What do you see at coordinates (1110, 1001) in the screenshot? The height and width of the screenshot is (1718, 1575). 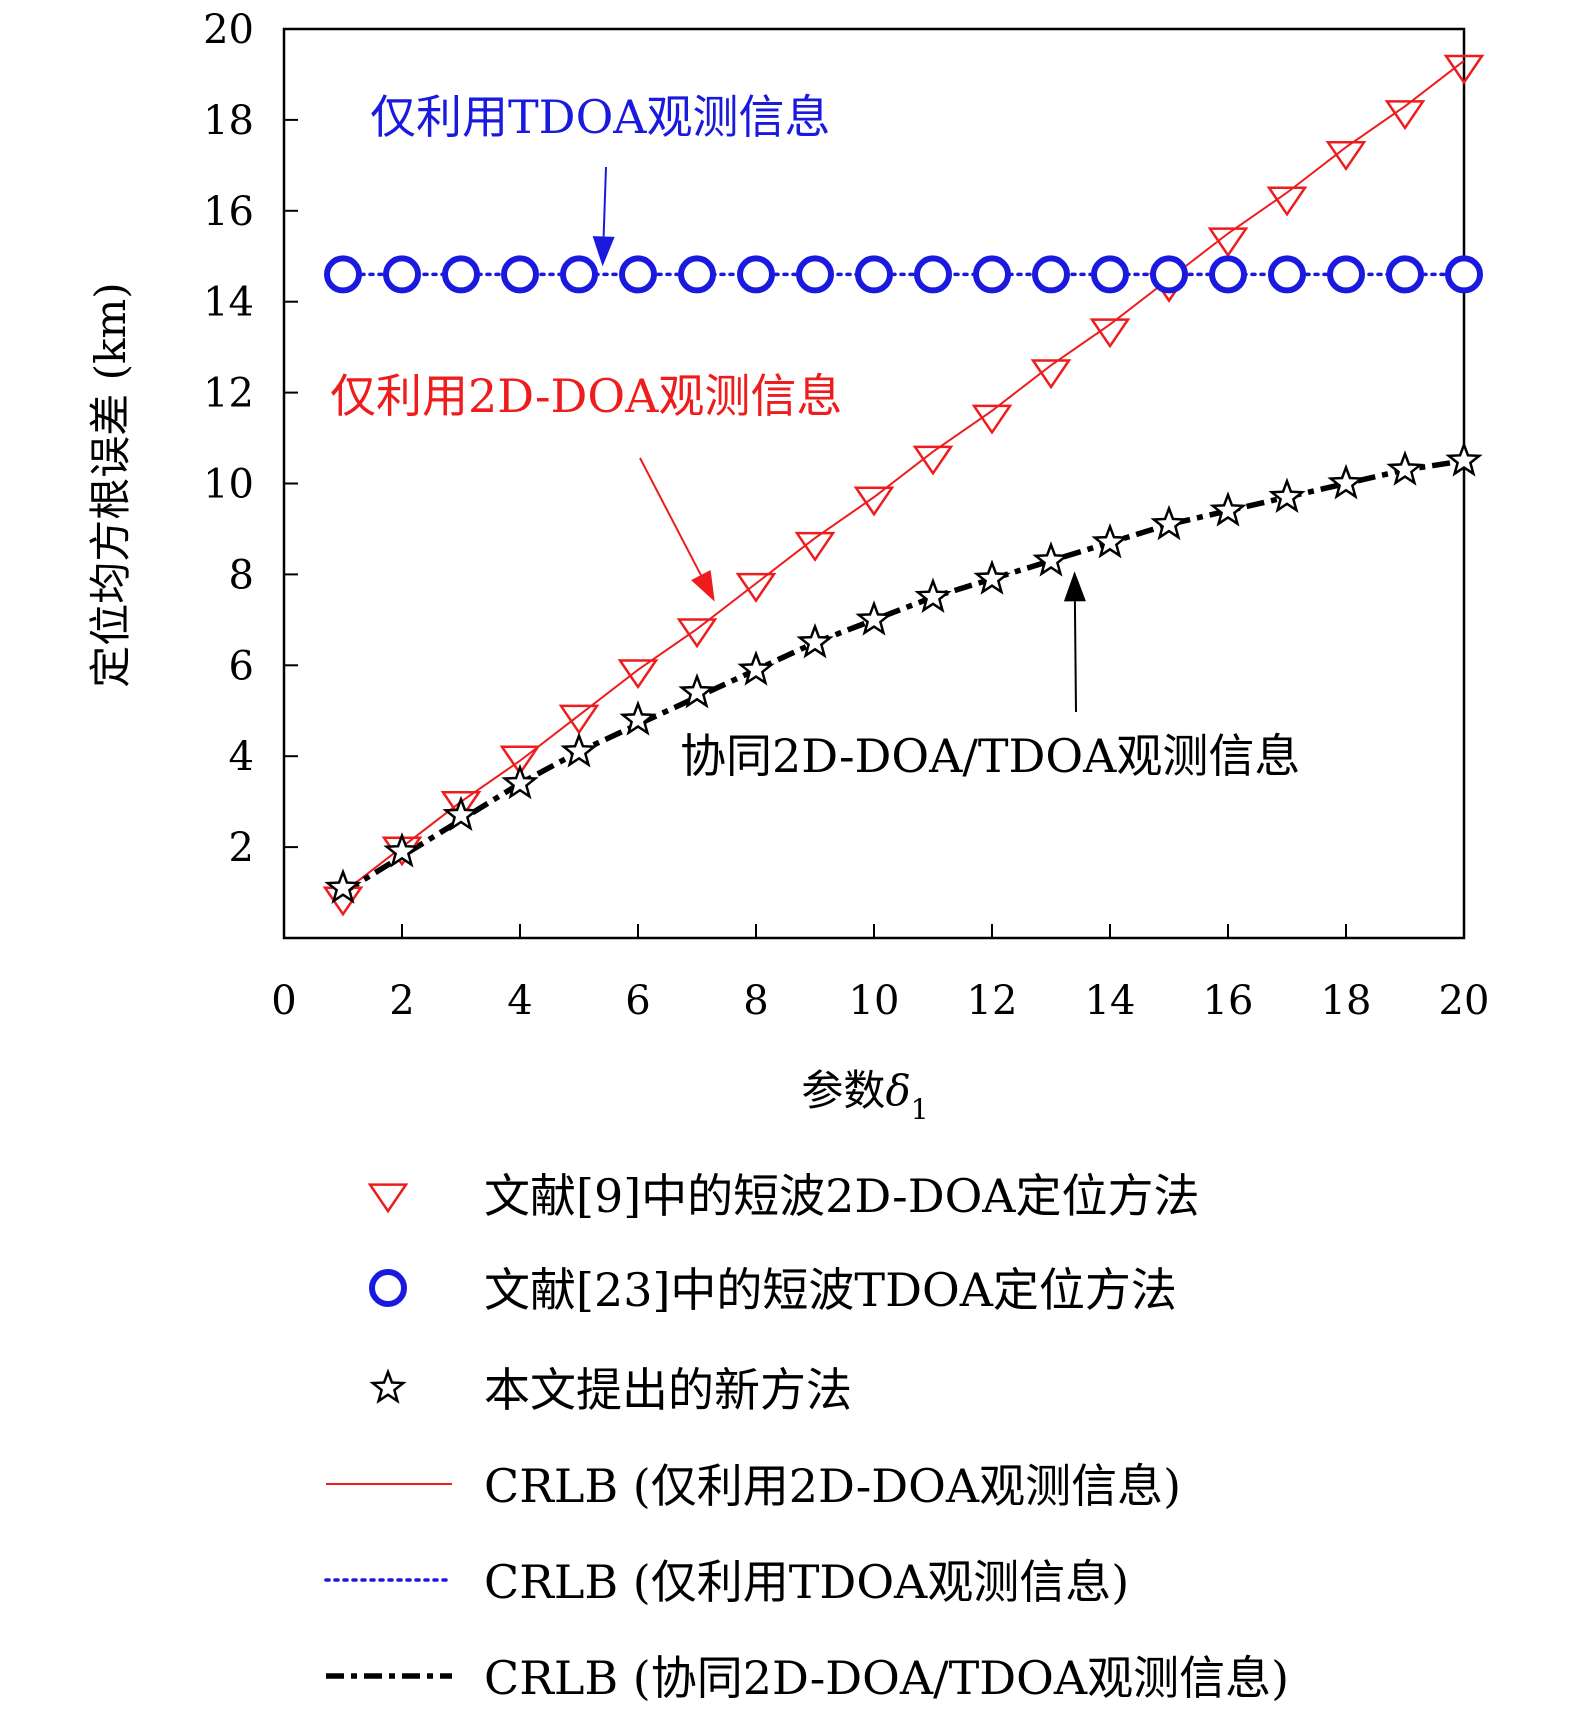 I see `x-tick-label: 14` at bounding box center [1110, 1001].